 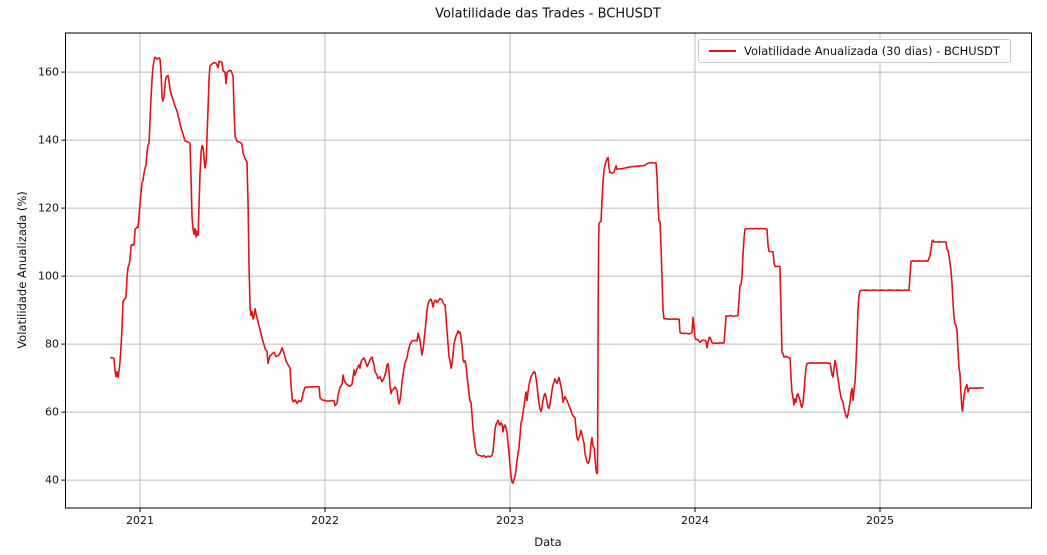 I want to click on x-tick-label: 2022, so click(x=325, y=520).